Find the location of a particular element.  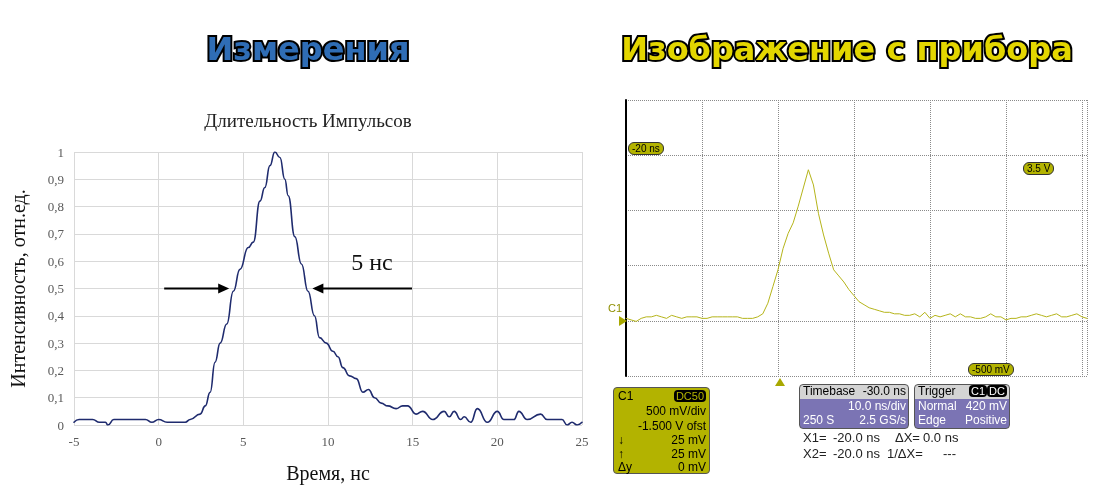

annotation: 3.5 V is located at coordinates (1039, 168).